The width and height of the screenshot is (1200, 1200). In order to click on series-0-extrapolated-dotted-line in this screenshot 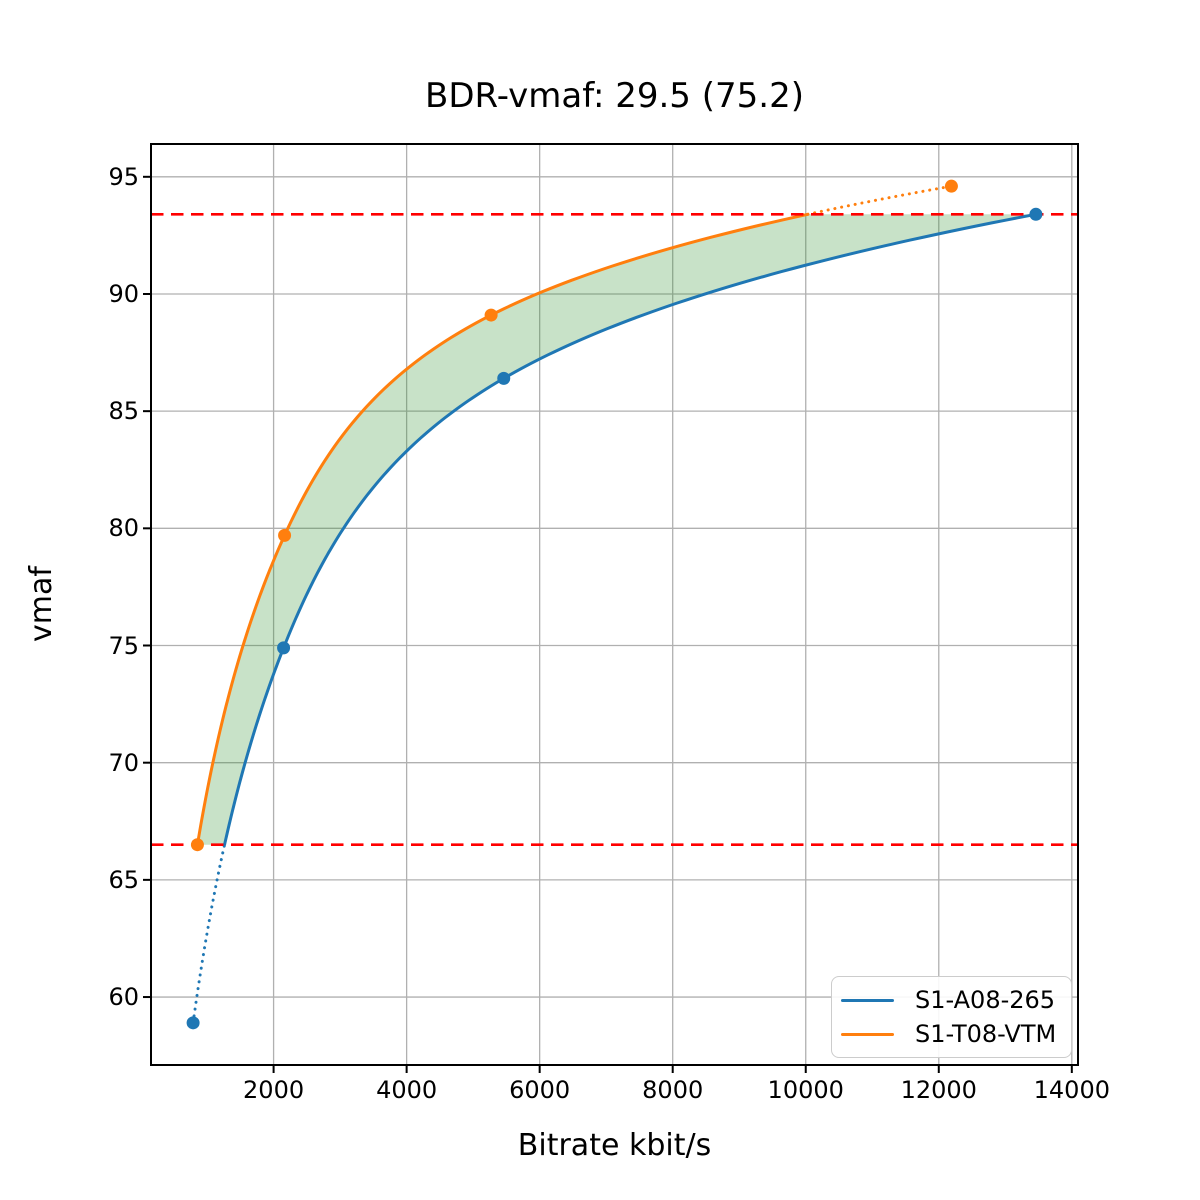, I will do `click(209, 934)`.